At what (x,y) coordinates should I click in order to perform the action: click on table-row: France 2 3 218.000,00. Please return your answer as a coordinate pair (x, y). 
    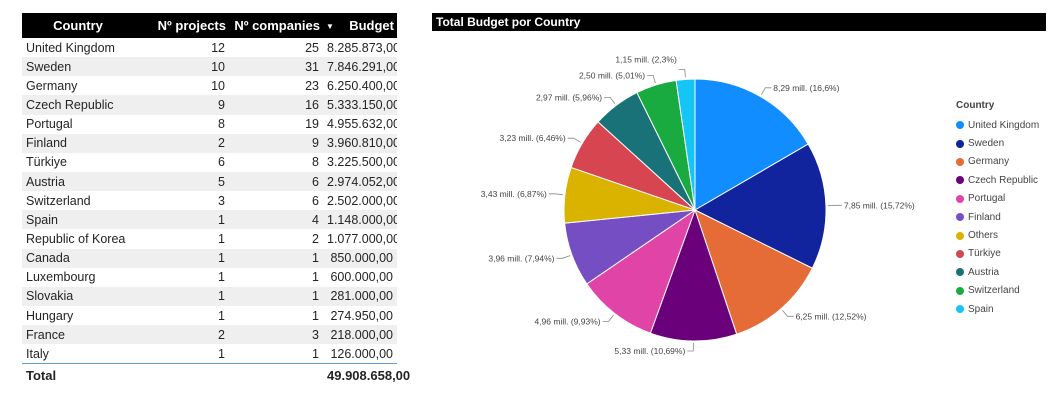
    Looking at the image, I should click on (209, 335).